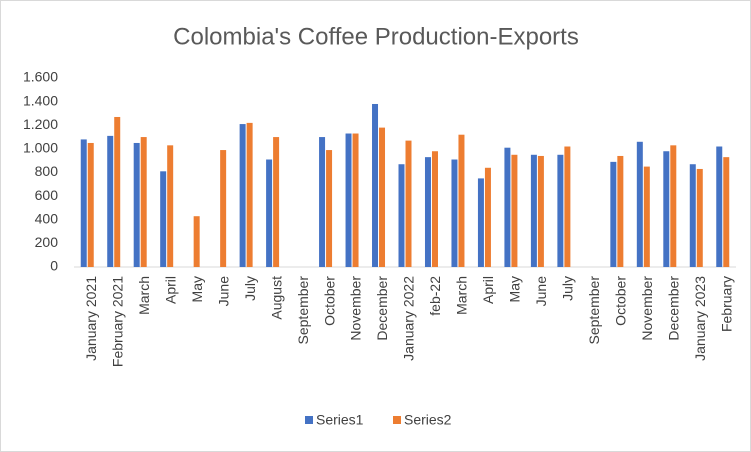  Describe the element at coordinates (700, 318) in the screenshot. I see `x-tick-label: January 2023` at that location.